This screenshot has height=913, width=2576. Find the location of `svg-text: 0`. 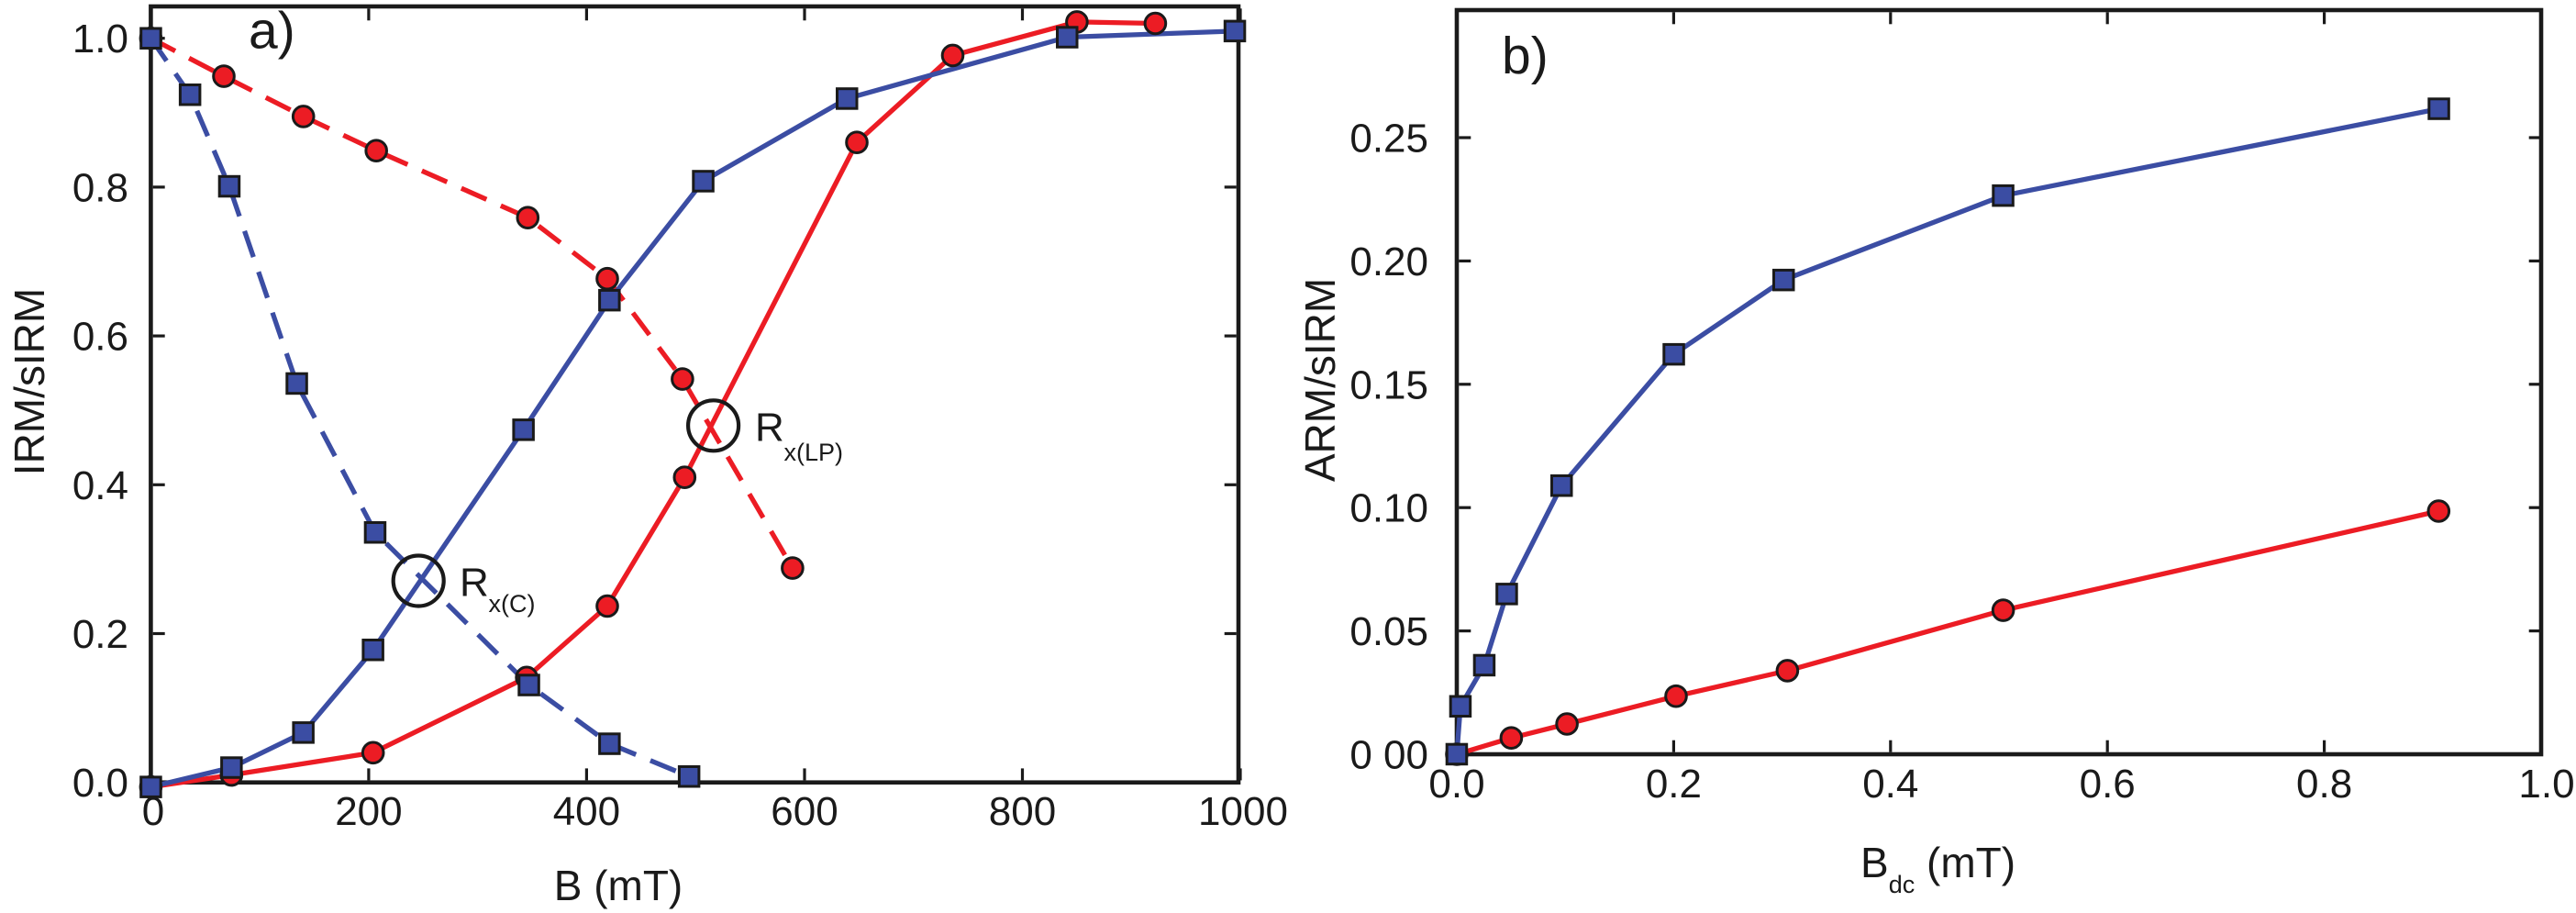

svg-text: 0 is located at coordinates (153, 812).